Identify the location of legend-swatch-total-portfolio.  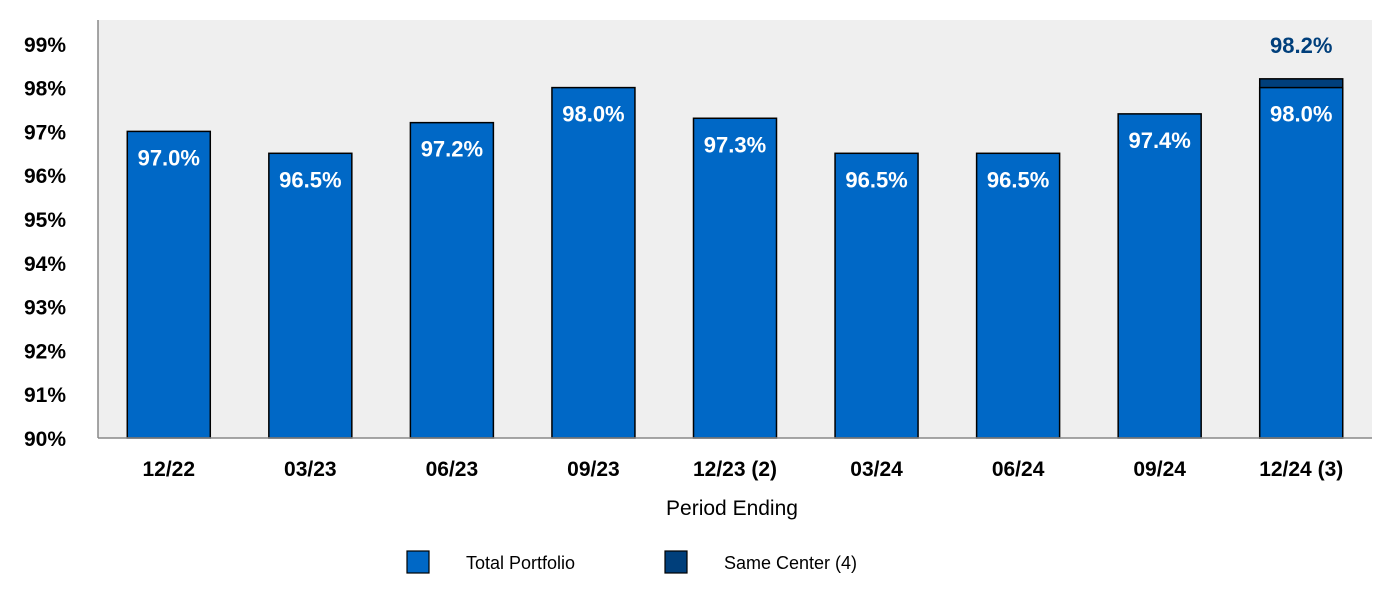
(418, 562).